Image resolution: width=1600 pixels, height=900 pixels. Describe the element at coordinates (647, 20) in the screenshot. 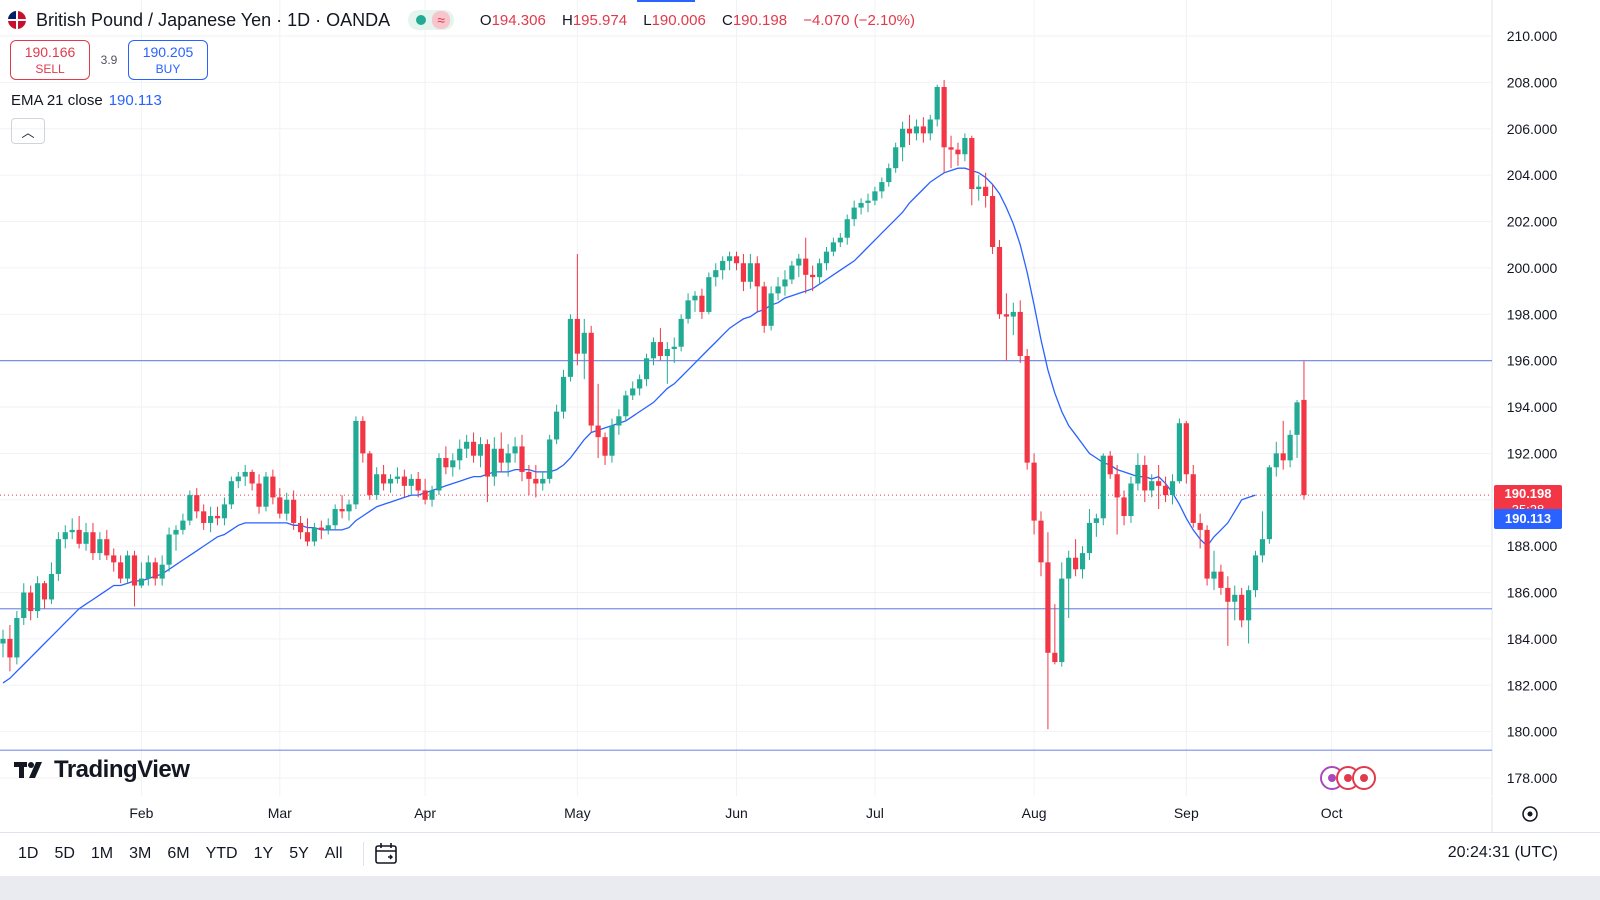

I see `low-key: L` at that location.